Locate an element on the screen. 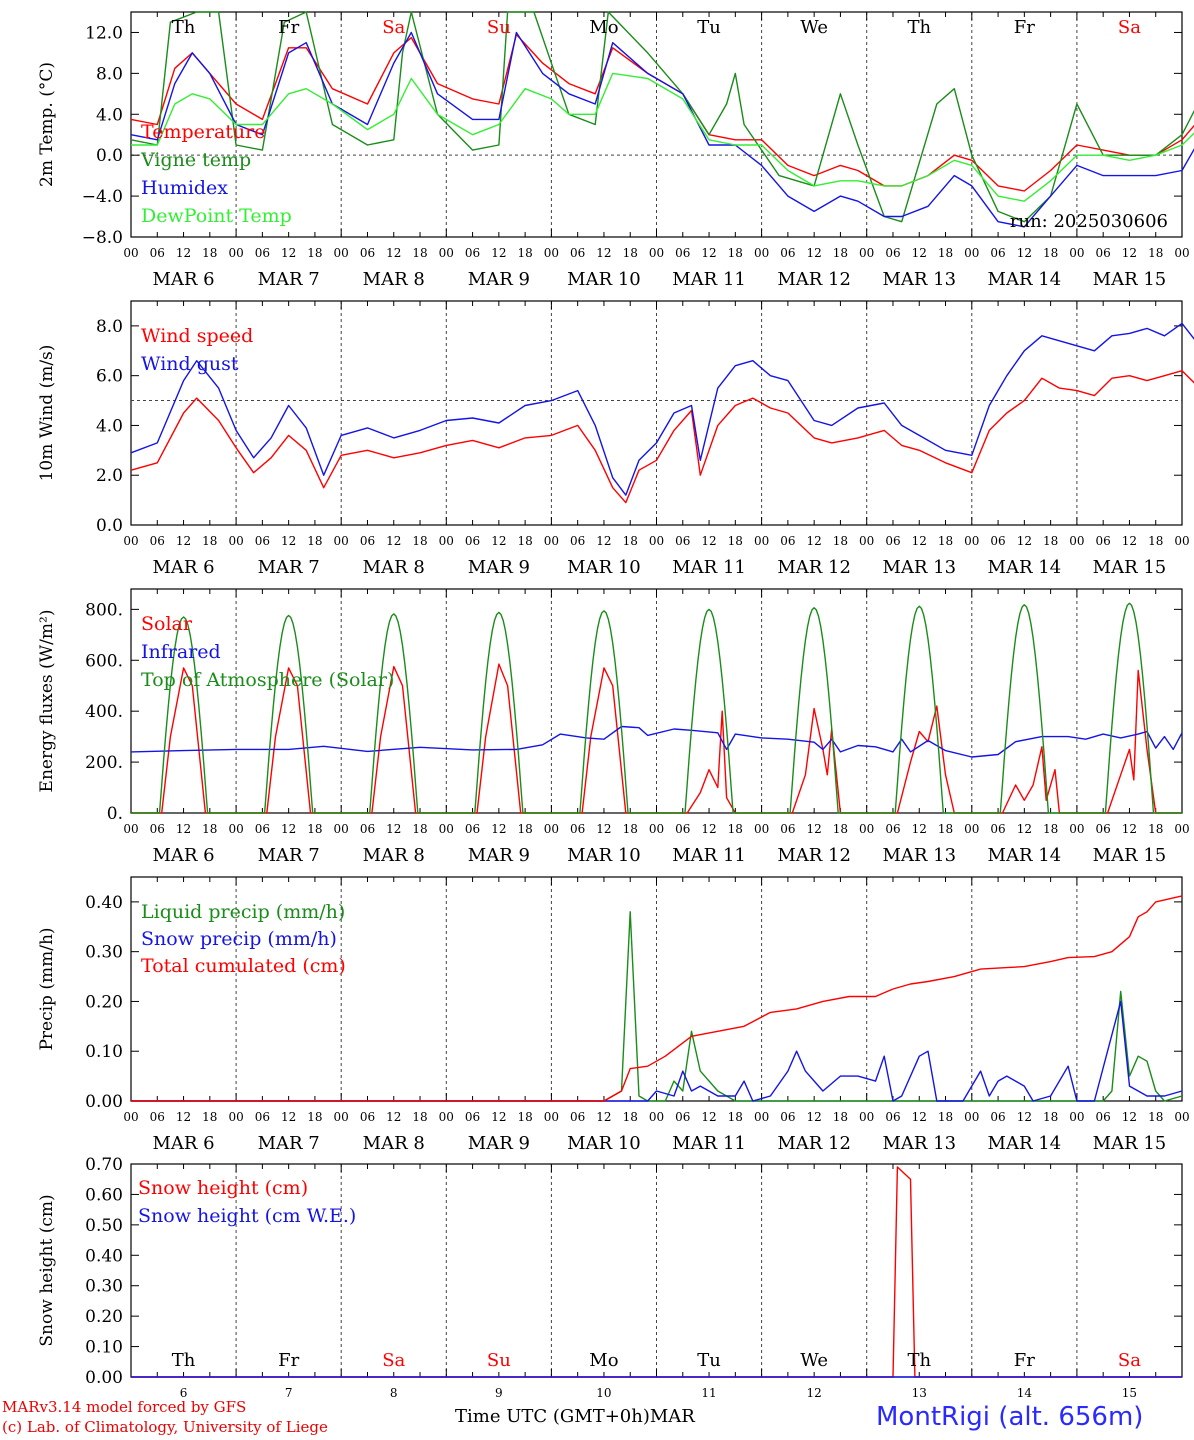 This screenshot has width=1194, height=1440. series-line-liquid-precip-mm-h- is located at coordinates (657, 1006).